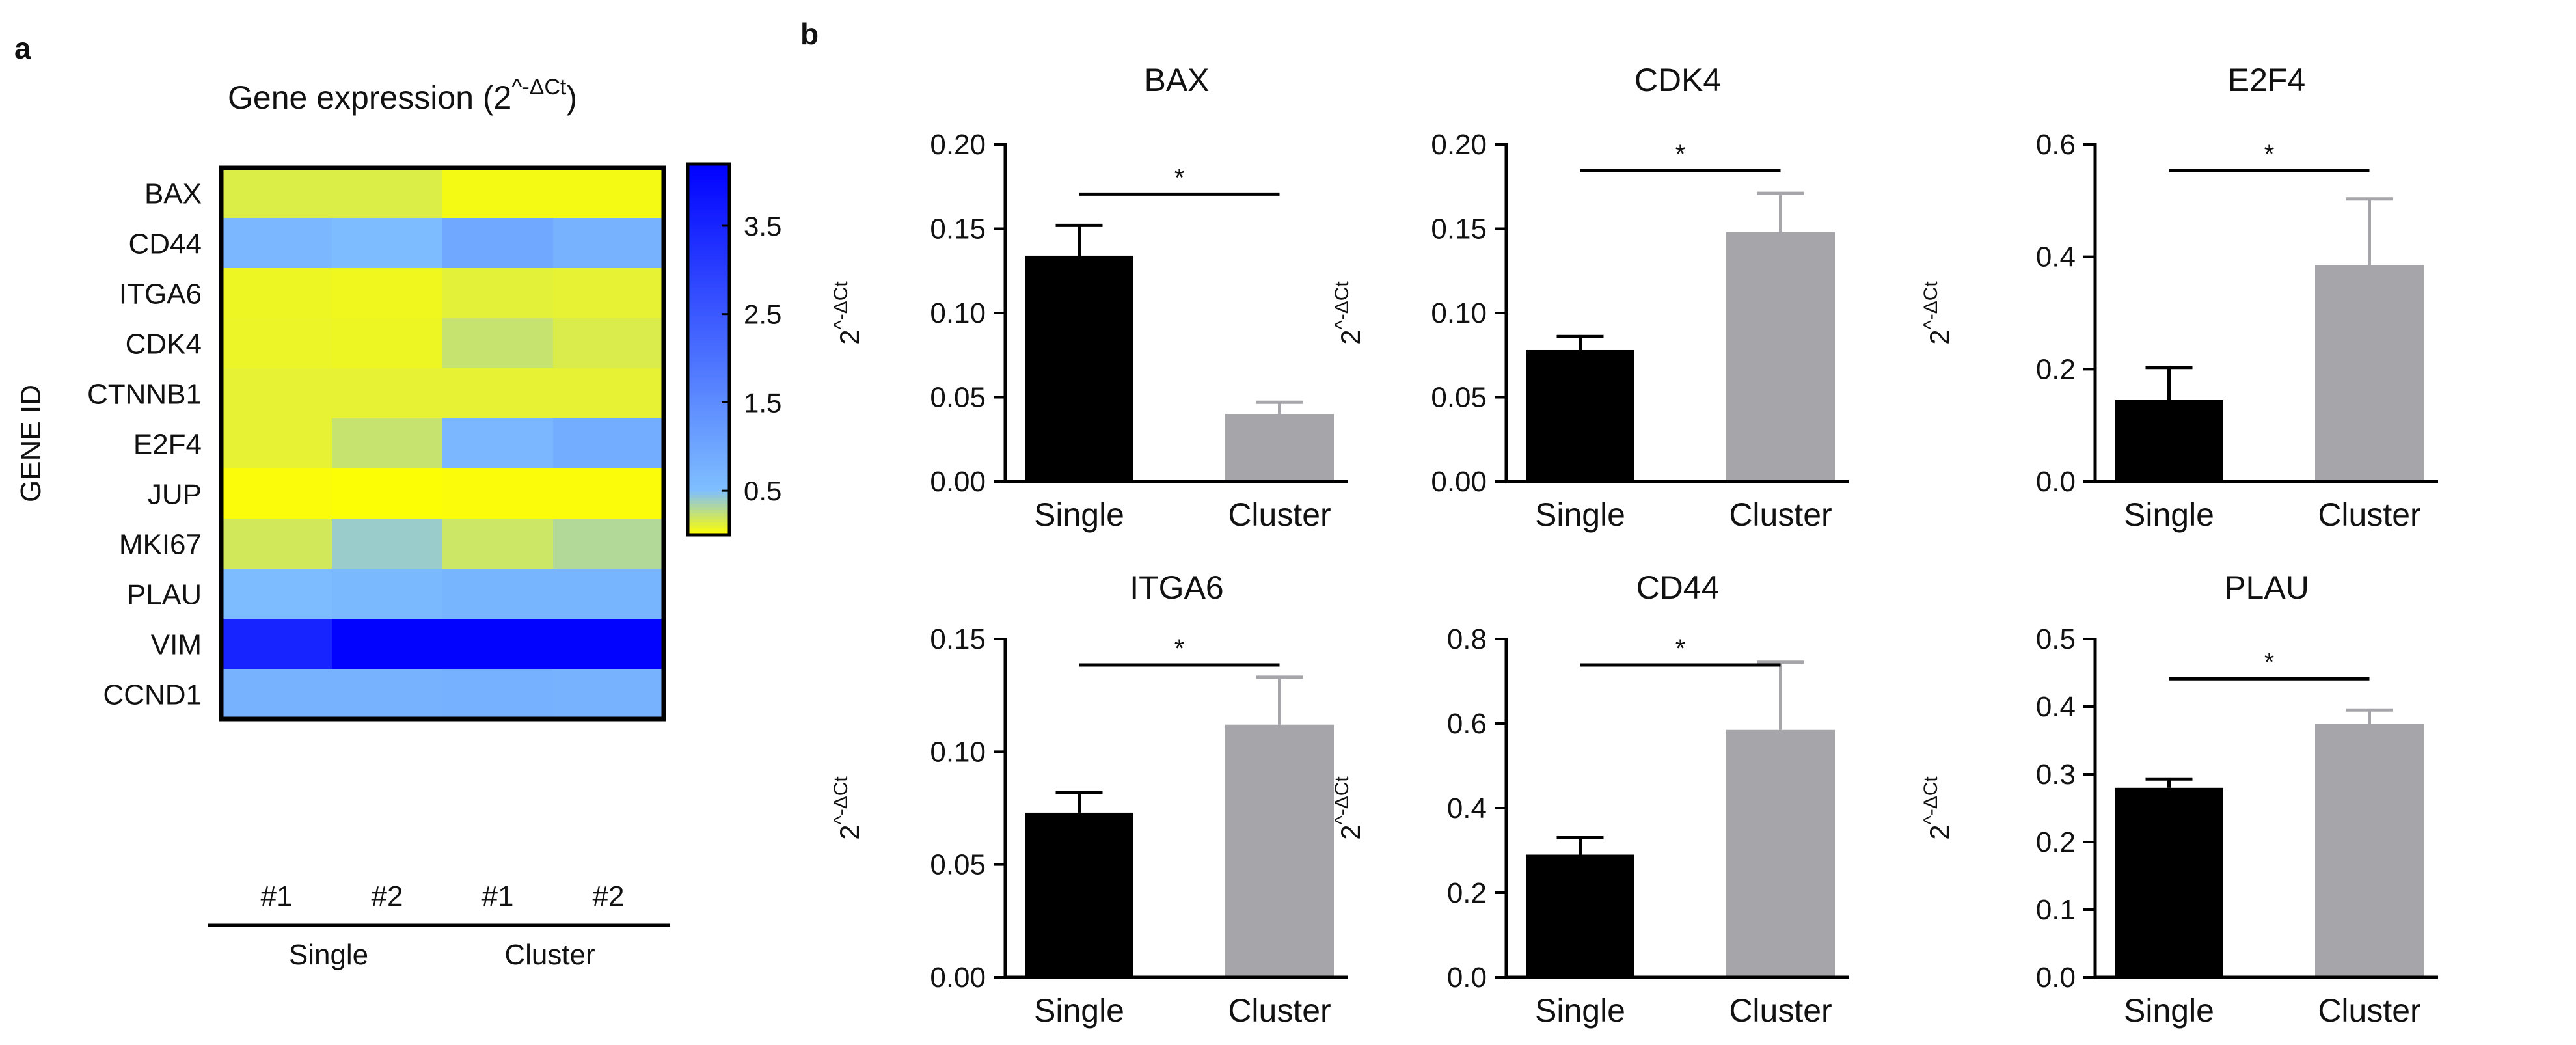 The image size is (2576, 1045). What do you see at coordinates (1467, 724) in the screenshot?
I see `y-tick-label-cd44: 0.6` at bounding box center [1467, 724].